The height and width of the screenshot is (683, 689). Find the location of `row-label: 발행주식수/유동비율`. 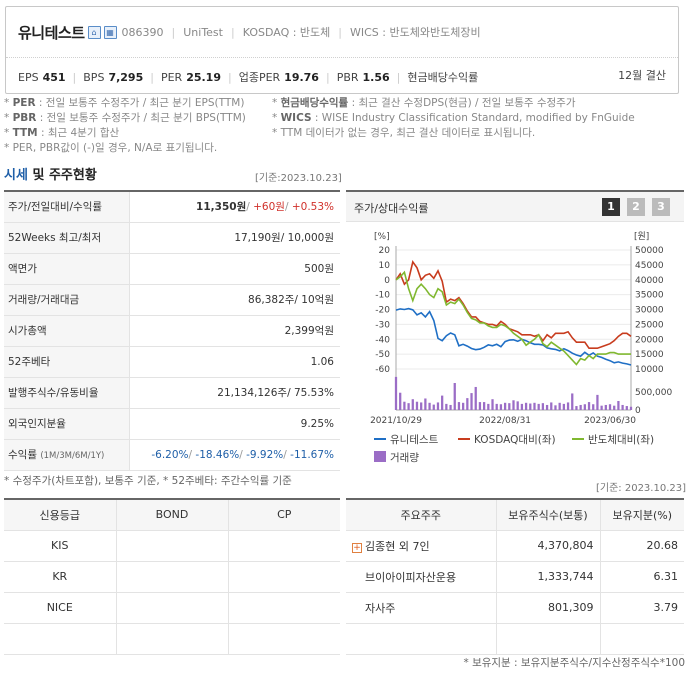

row-label: 발행주식수/유동비율 is located at coordinates (67, 393).